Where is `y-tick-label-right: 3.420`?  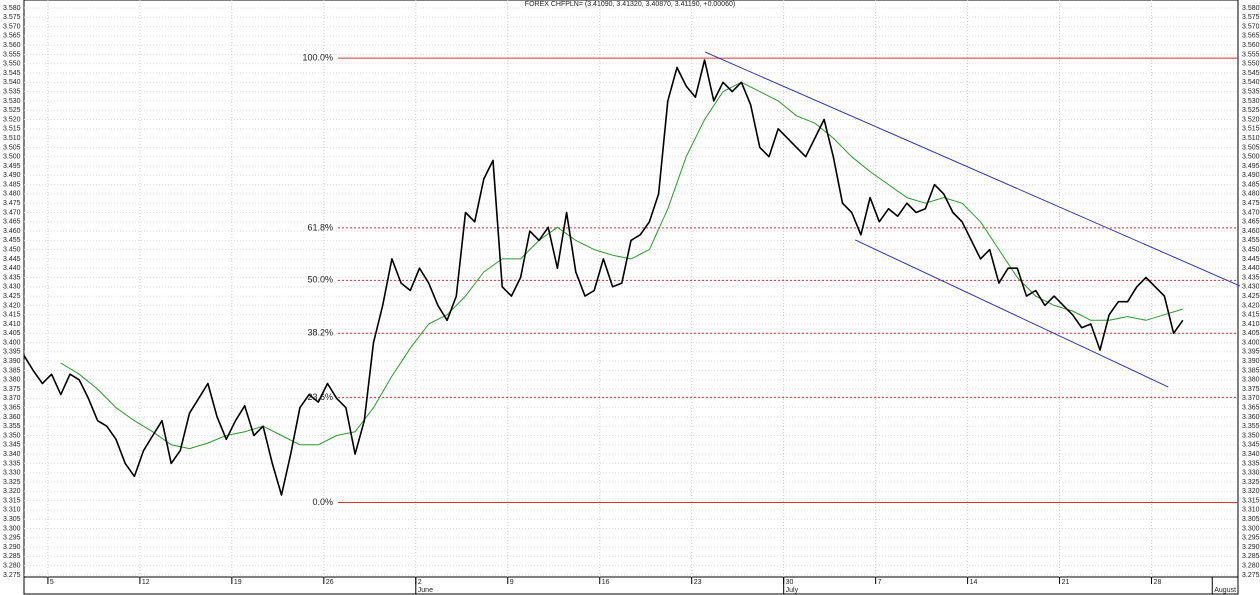
y-tick-label-right: 3.420 is located at coordinates (1251, 305).